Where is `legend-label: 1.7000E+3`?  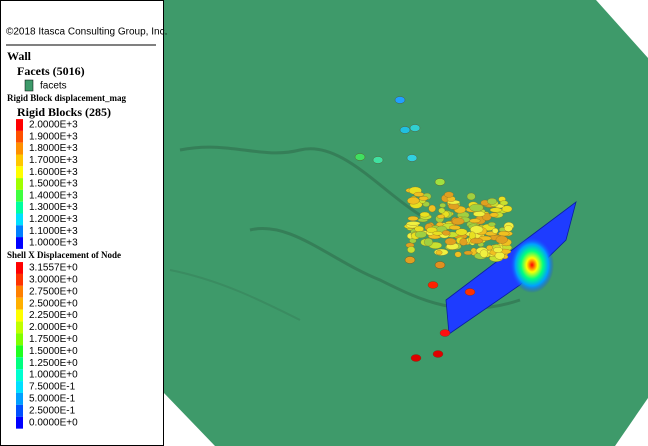
legend-label: 1.7000E+3 is located at coordinates (53, 160).